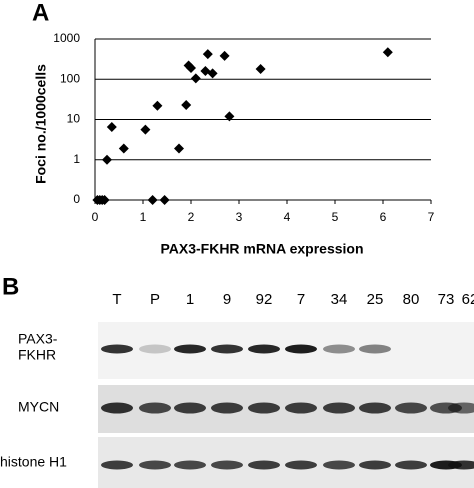 Image resolution: width=474 pixels, height=488 pixels. I want to click on panel-label: A, so click(40, 13).